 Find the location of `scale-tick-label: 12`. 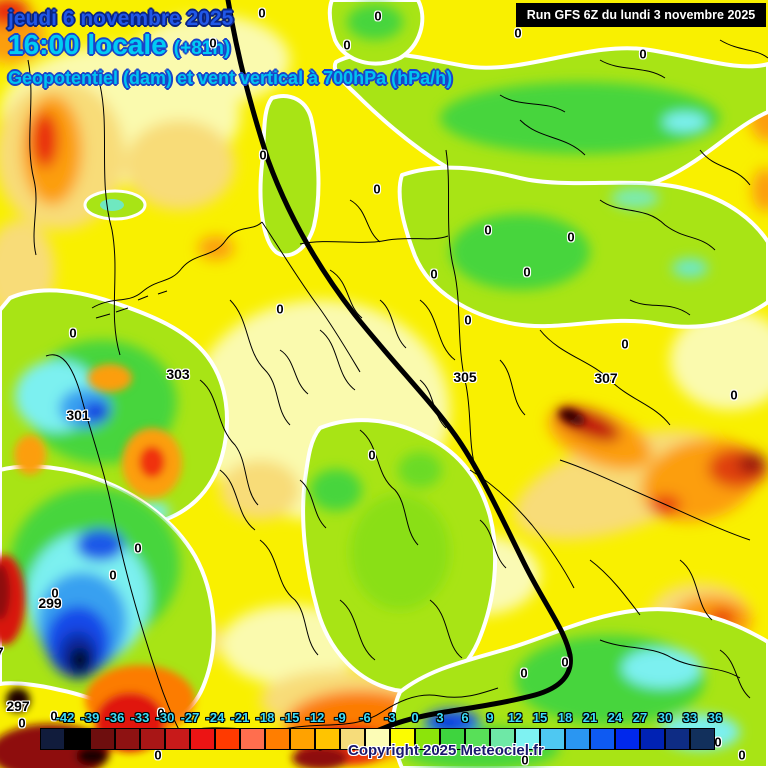

scale-tick-label: 12 is located at coordinates (515, 717).